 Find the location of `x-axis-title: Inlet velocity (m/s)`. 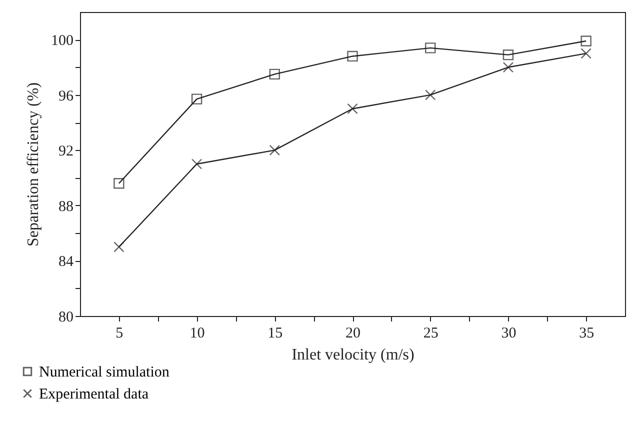

x-axis-title: Inlet velocity (m/s) is located at coordinates (353, 355).